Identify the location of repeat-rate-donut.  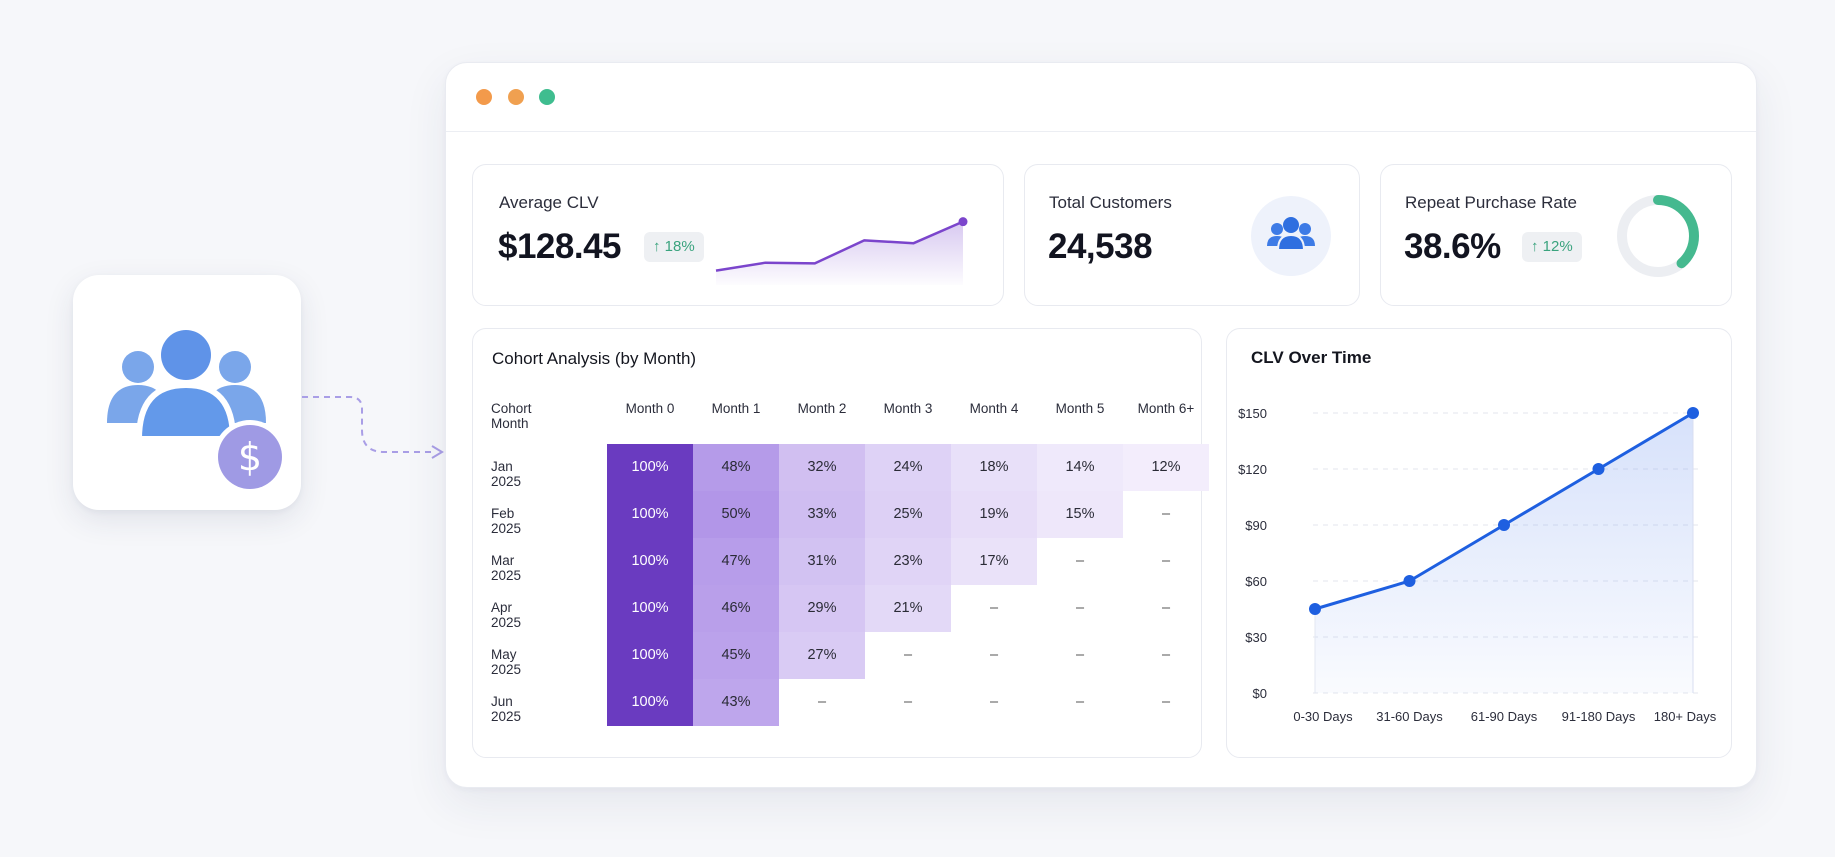
(1658, 236).